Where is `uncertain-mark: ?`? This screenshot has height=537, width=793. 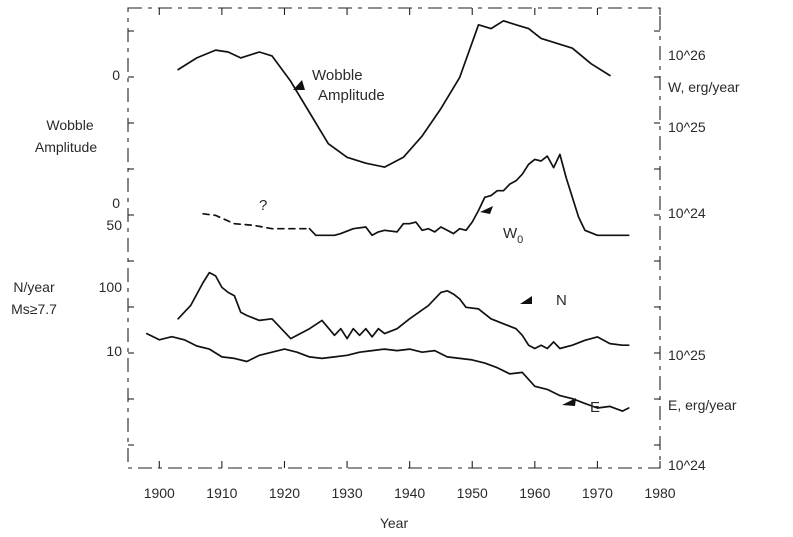
uncertain-mark: ? is located at coordinates (263, 205).